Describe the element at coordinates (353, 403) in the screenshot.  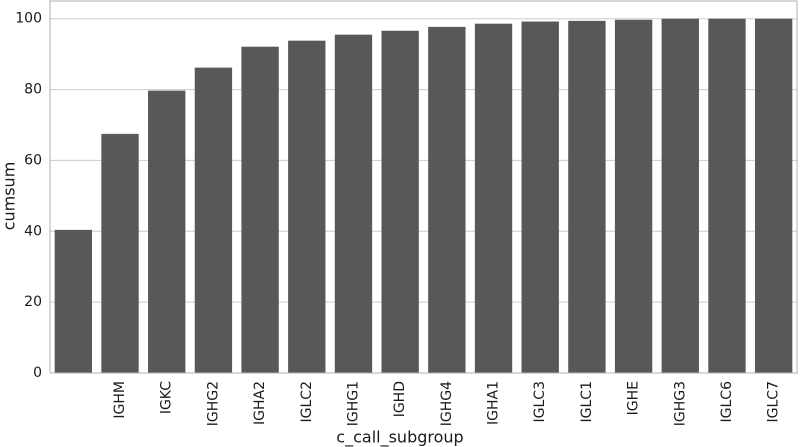
I see `x-tick-label: IGHG1` at that location.